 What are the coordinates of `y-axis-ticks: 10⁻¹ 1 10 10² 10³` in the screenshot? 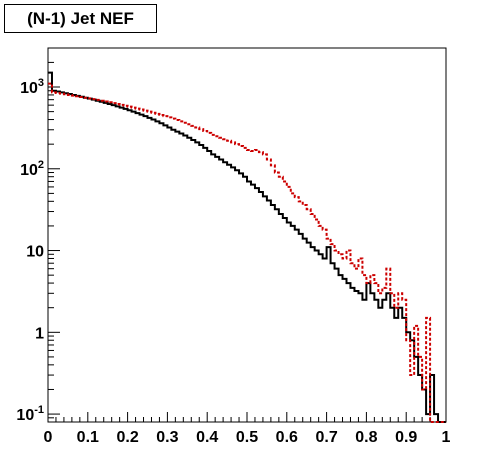 It's located at (38, 235).